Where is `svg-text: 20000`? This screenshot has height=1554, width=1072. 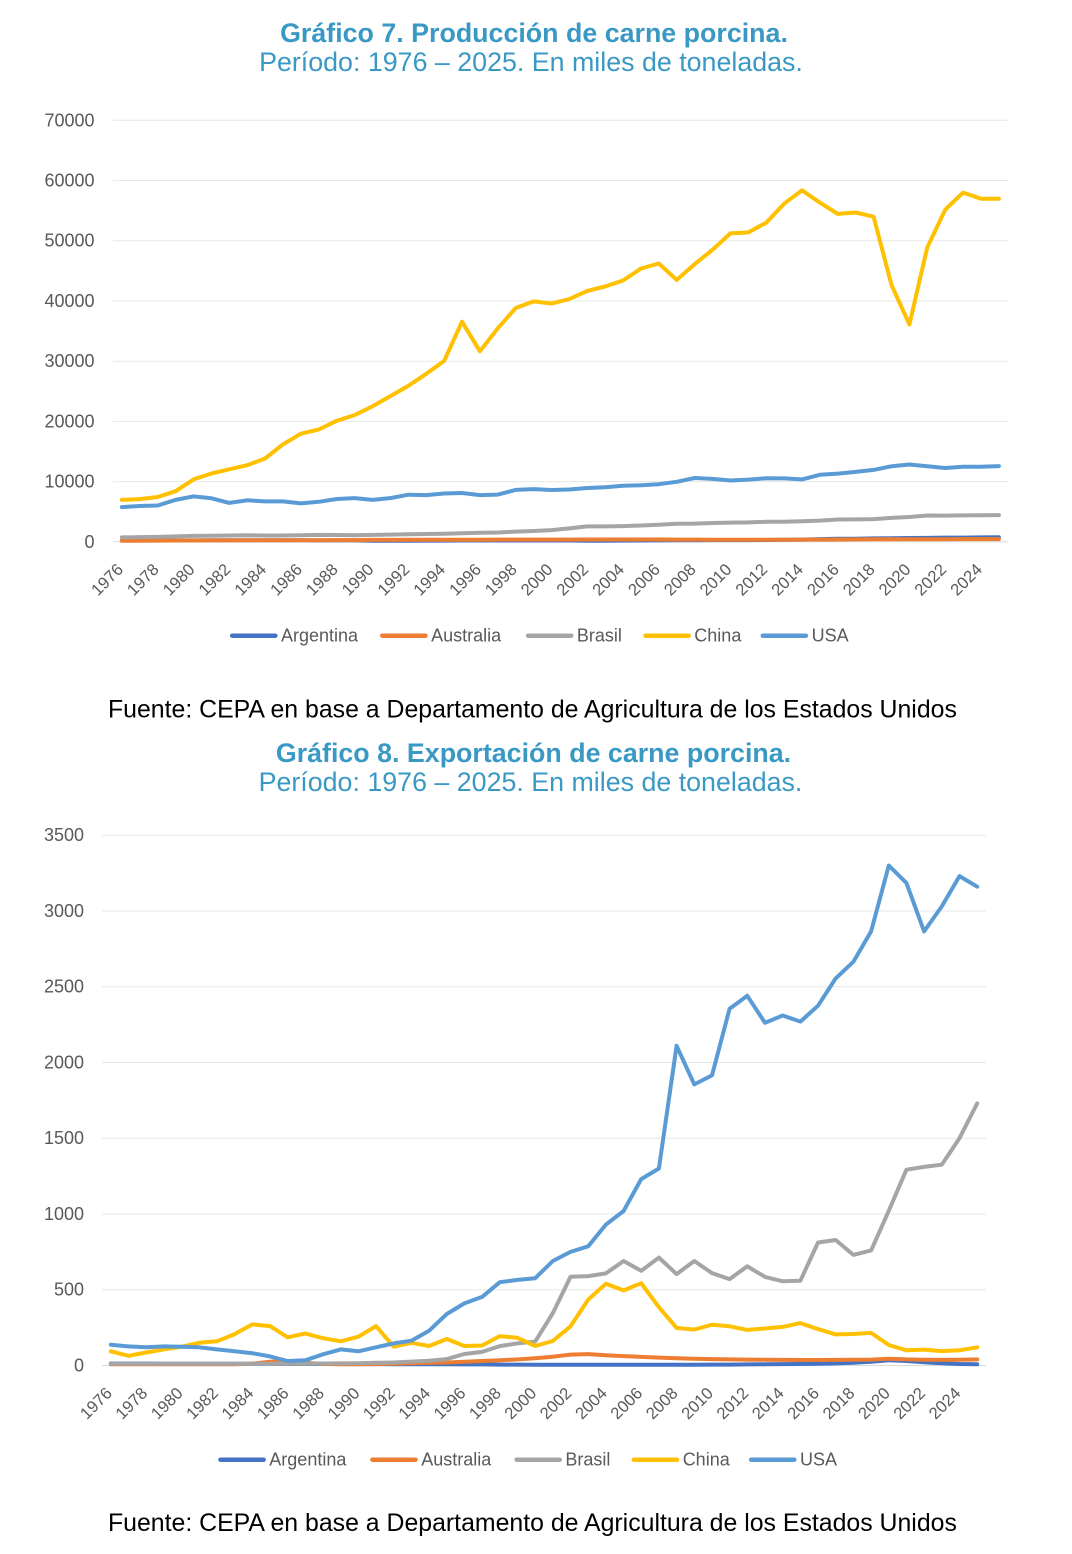 svg-text: 20000 is located at coordinates (69, 421).